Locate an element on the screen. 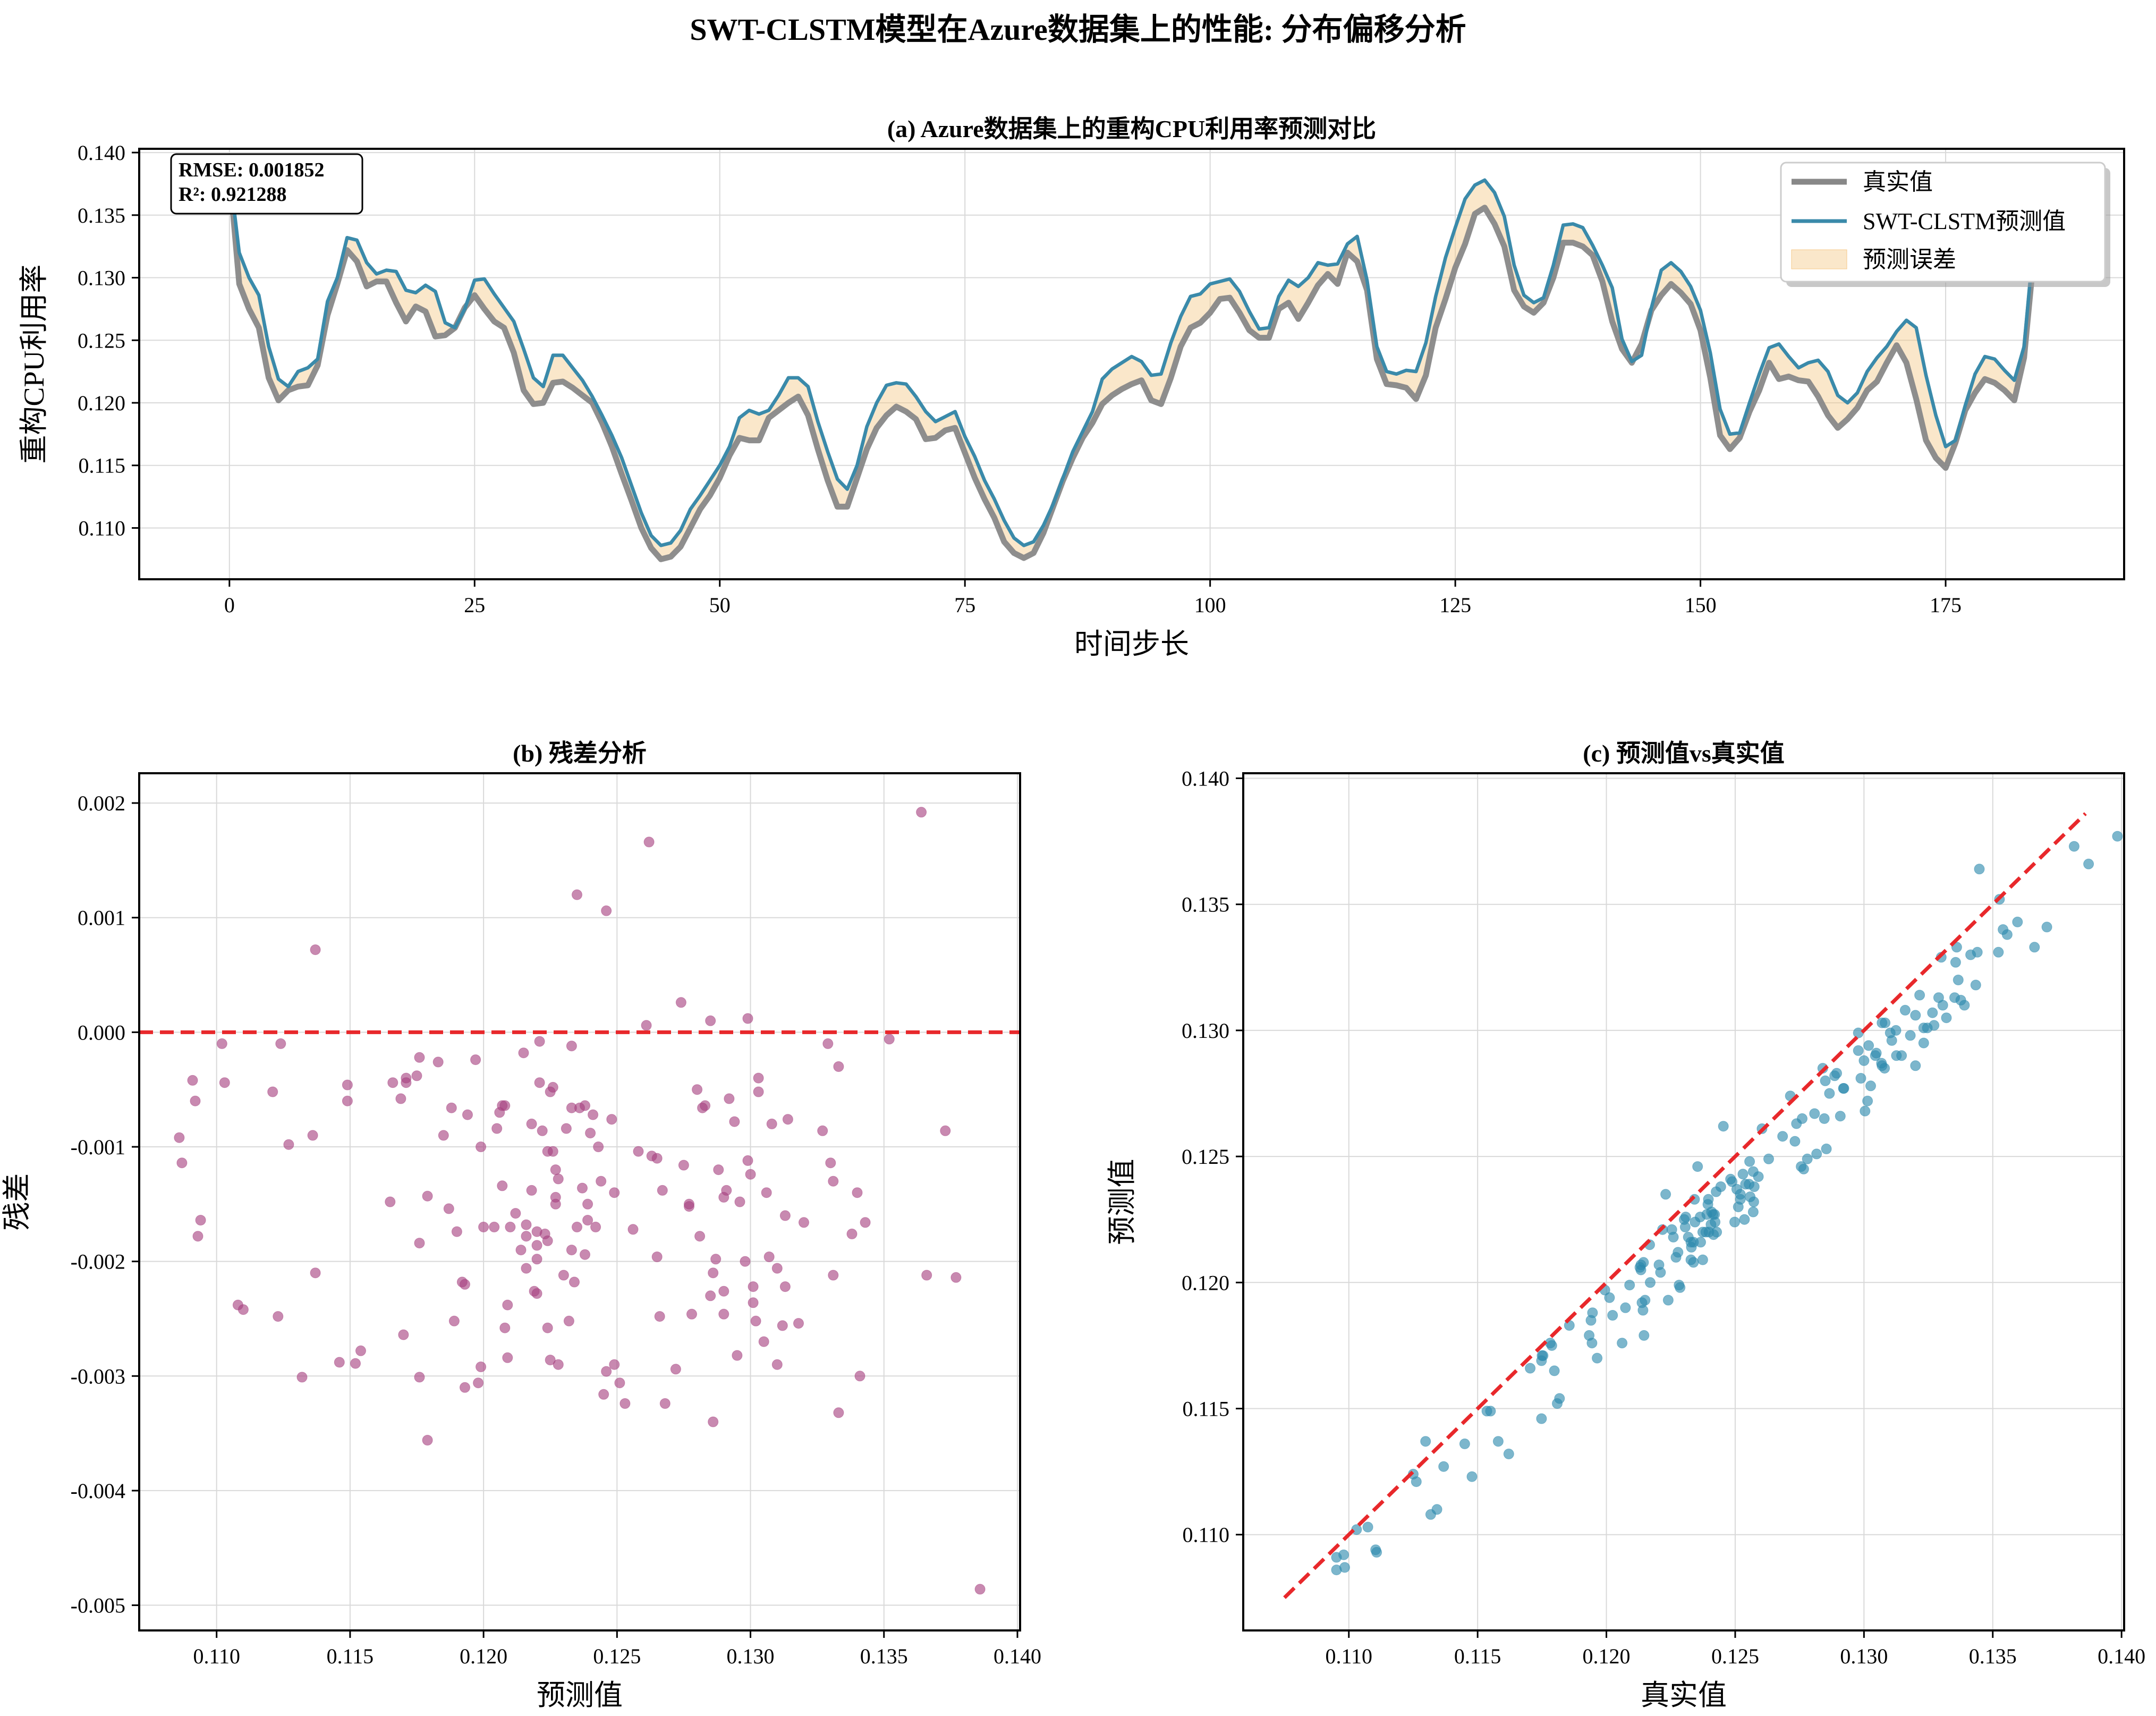 This screenshot has height=1716, width=2156. legend-box is located at coordinates (1943, 222).